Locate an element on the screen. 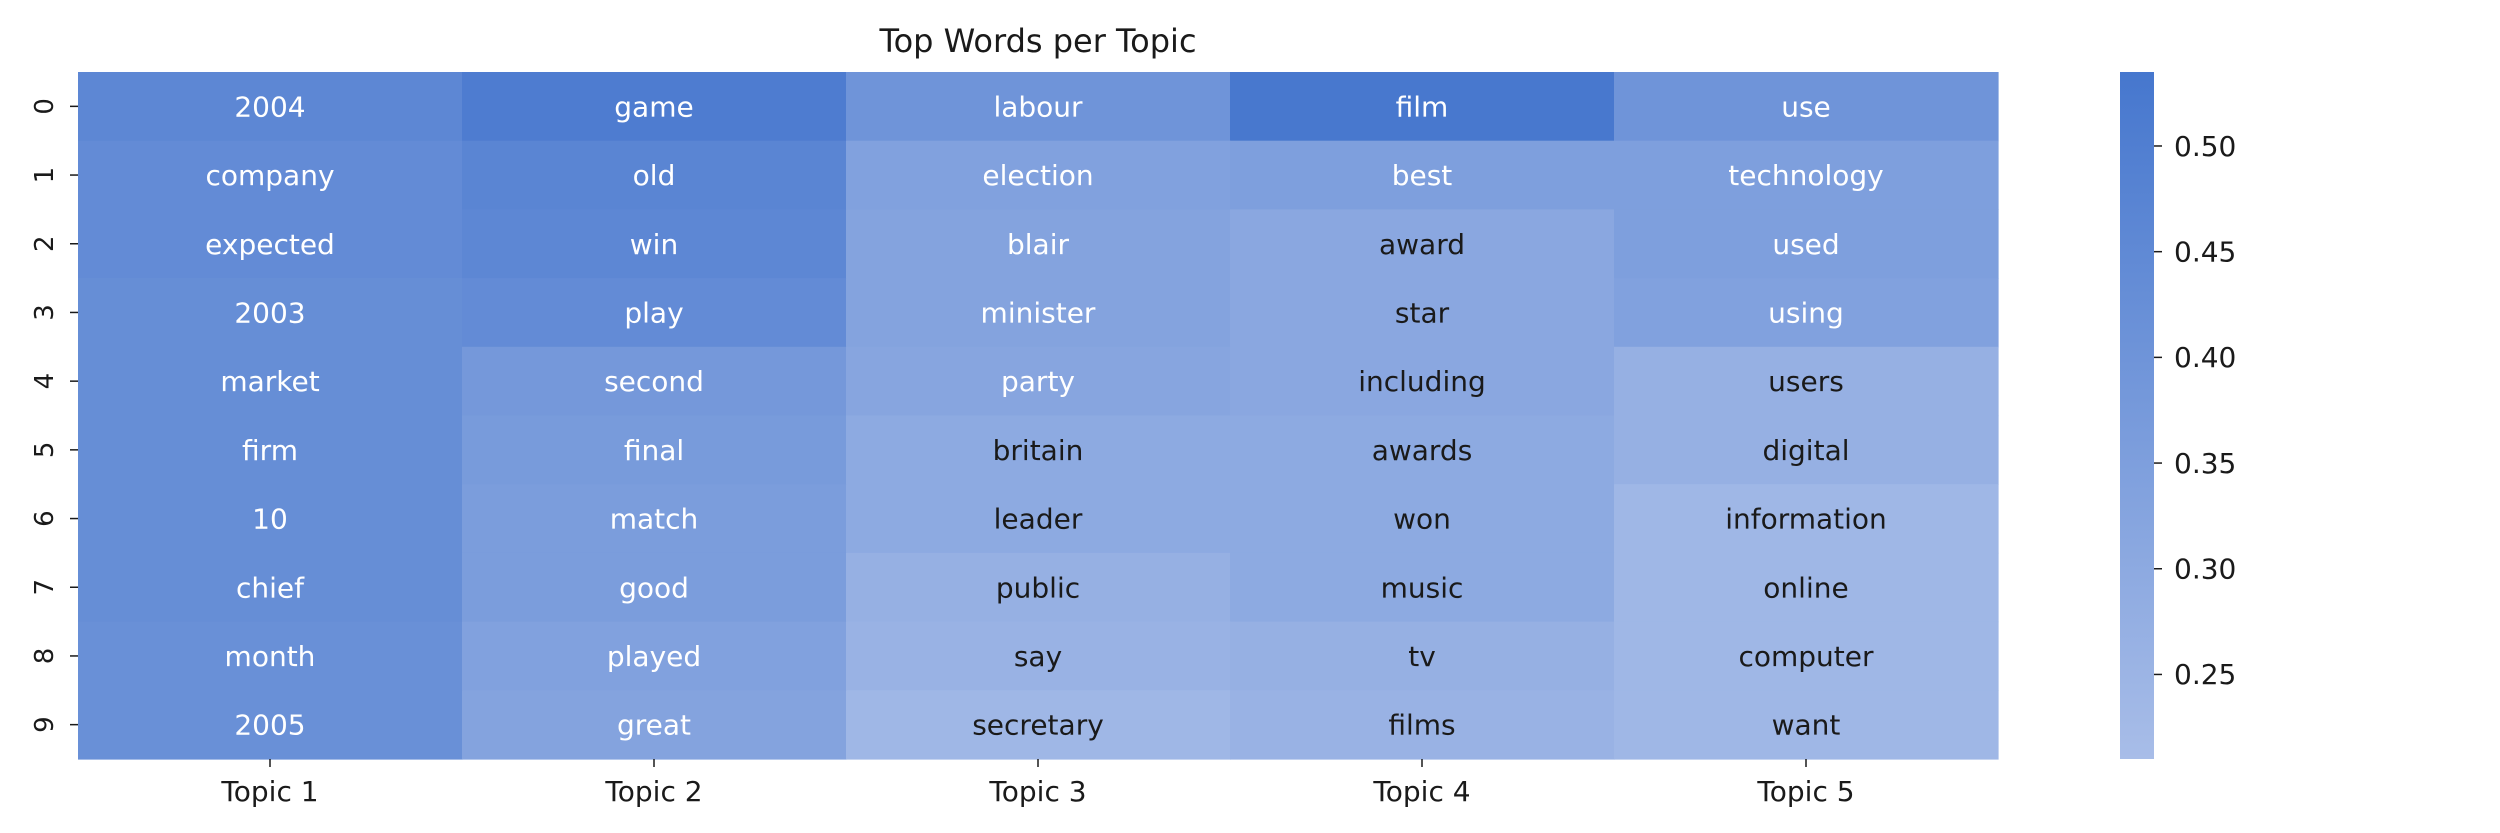 The height and width of the screenshot is (833, 2500). cell-word-label: win is located at coordinates (654, 244).